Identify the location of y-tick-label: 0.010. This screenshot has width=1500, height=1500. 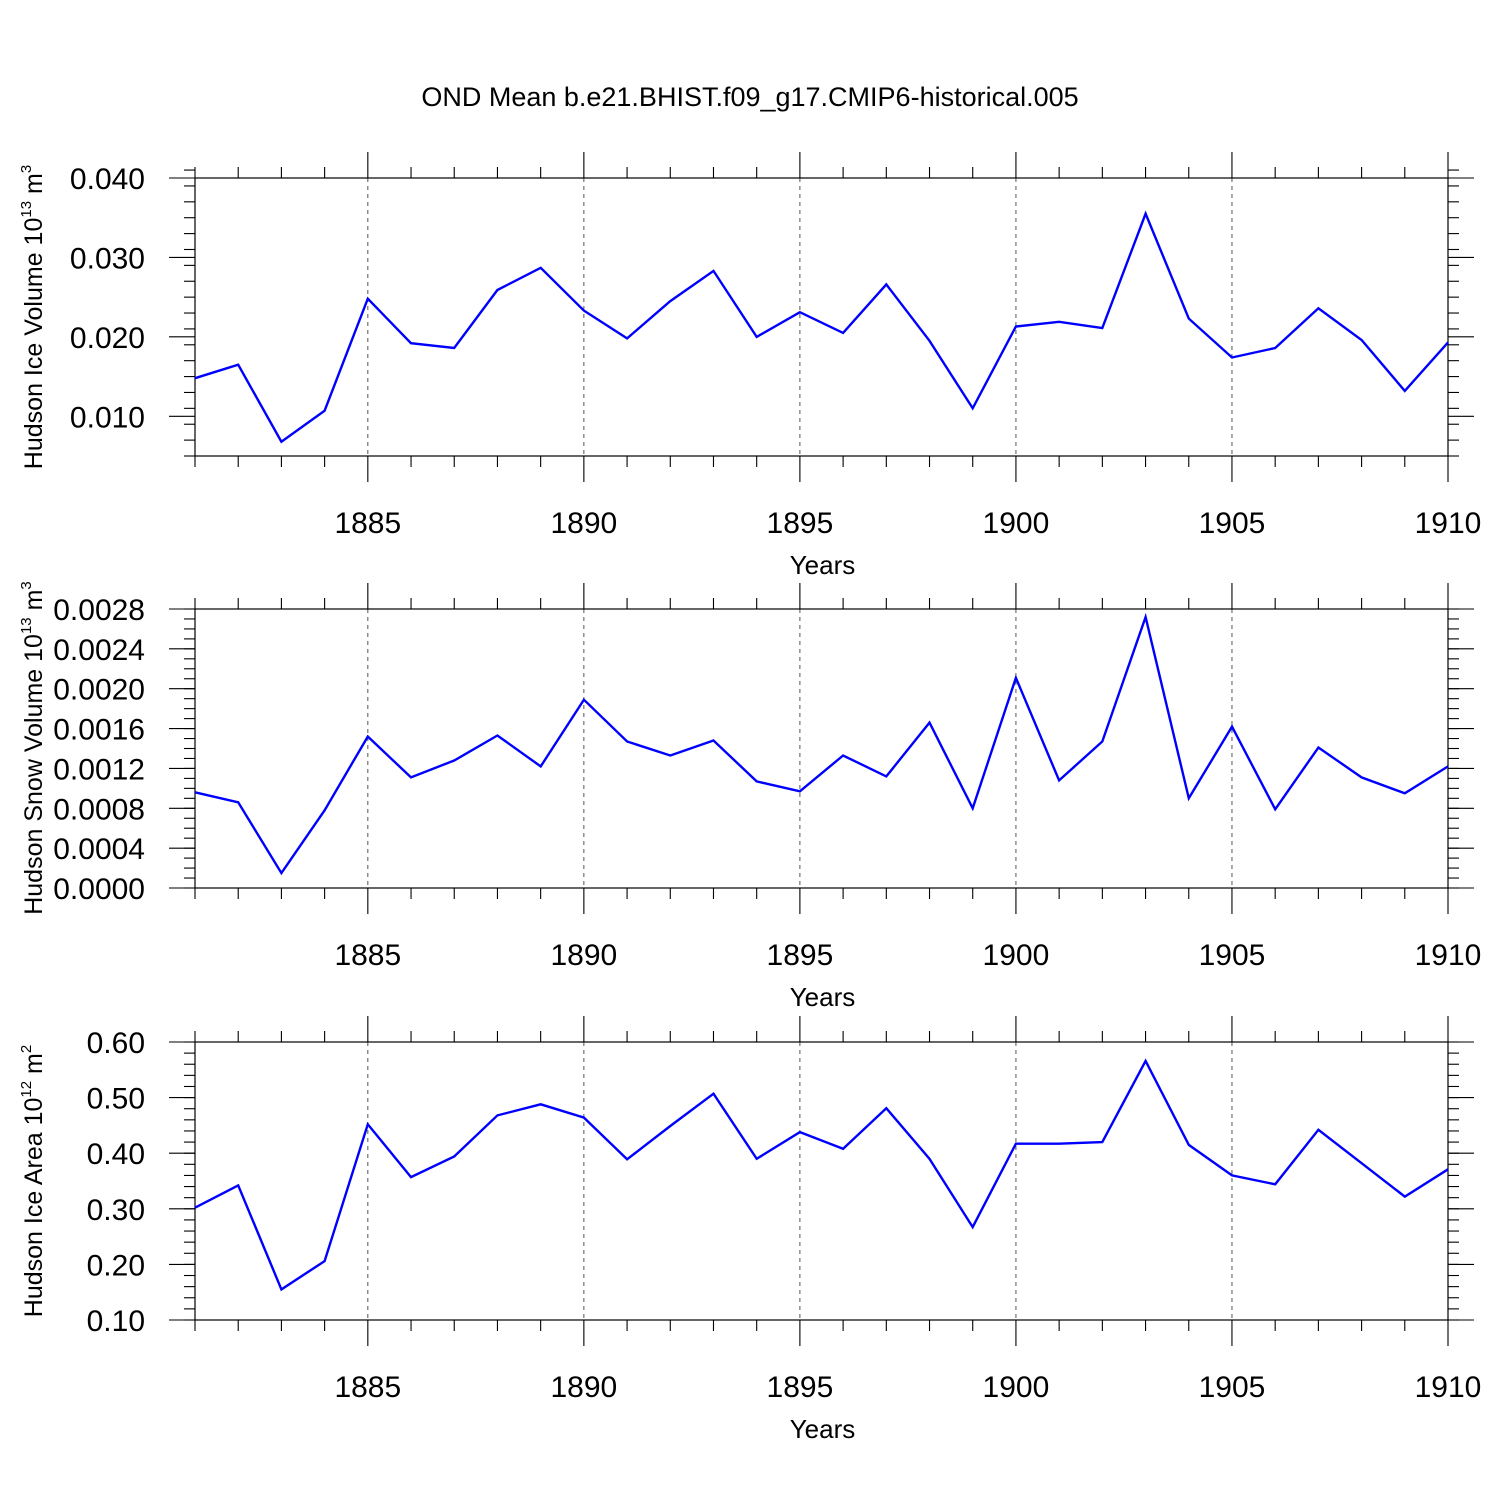
(107, 417).